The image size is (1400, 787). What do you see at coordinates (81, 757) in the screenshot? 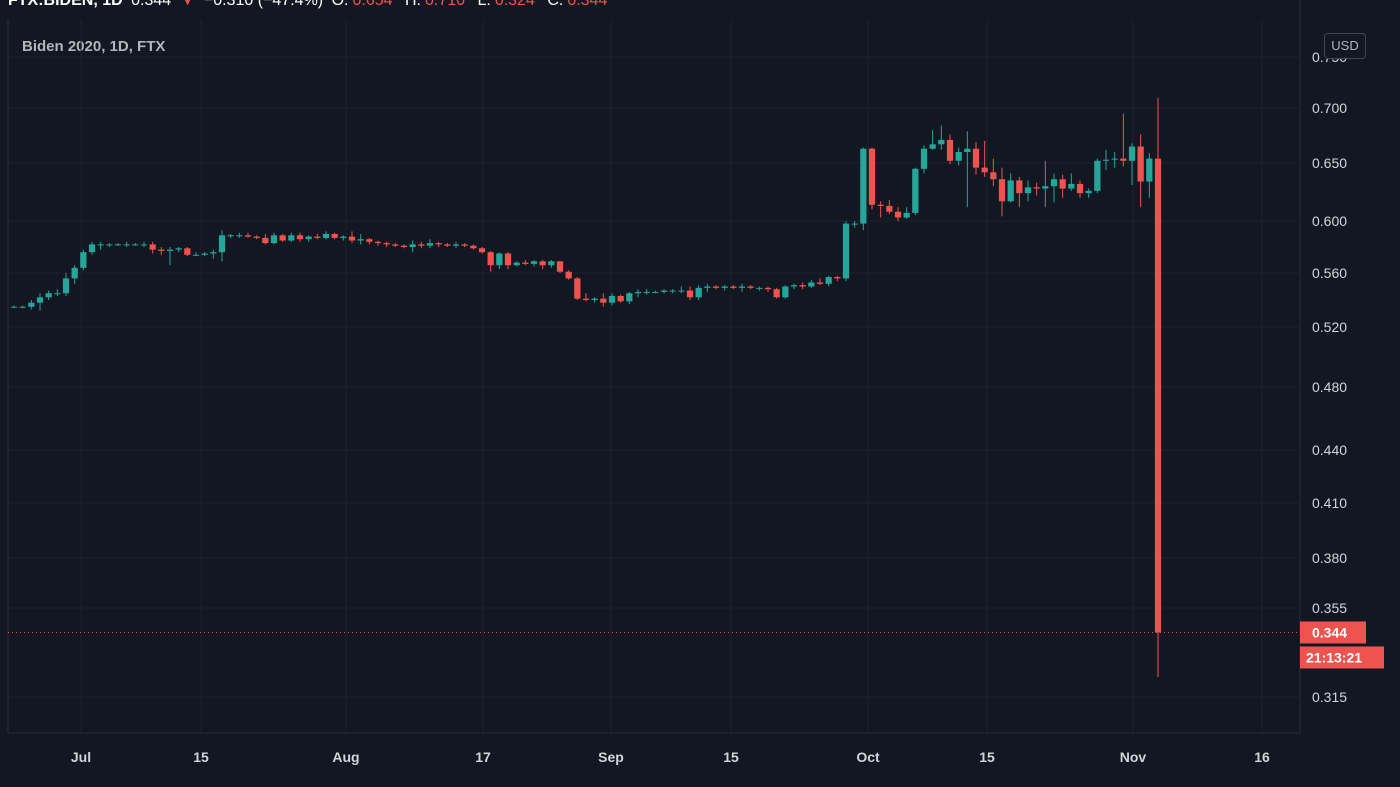
I see `x-tick-label: Jul` at bounding box center [81, 757].